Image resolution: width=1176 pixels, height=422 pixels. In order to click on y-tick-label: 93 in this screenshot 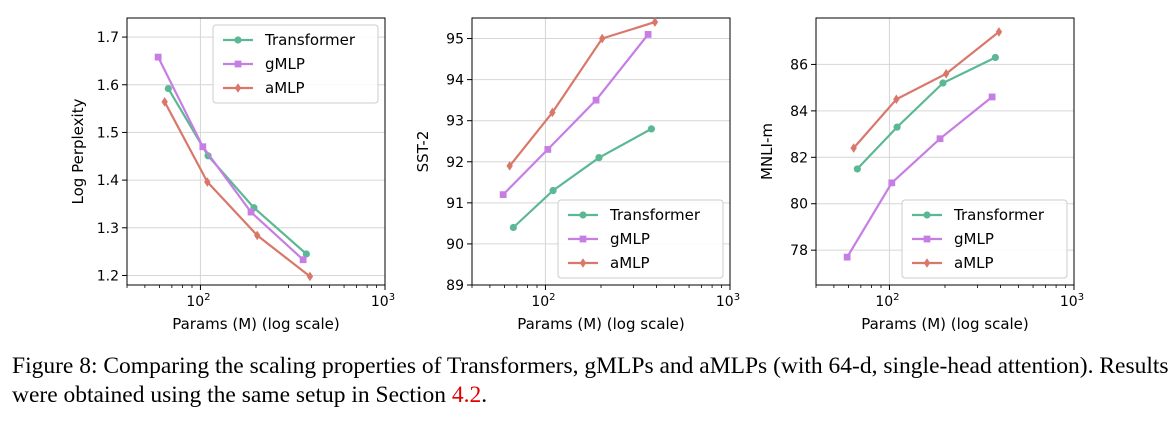, I will do `click(455, 122)`.